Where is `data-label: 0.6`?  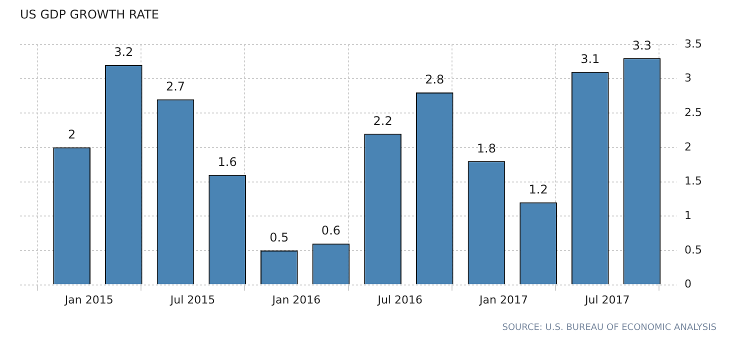
data-label: 0.6 is located at coordinates (331, 231).